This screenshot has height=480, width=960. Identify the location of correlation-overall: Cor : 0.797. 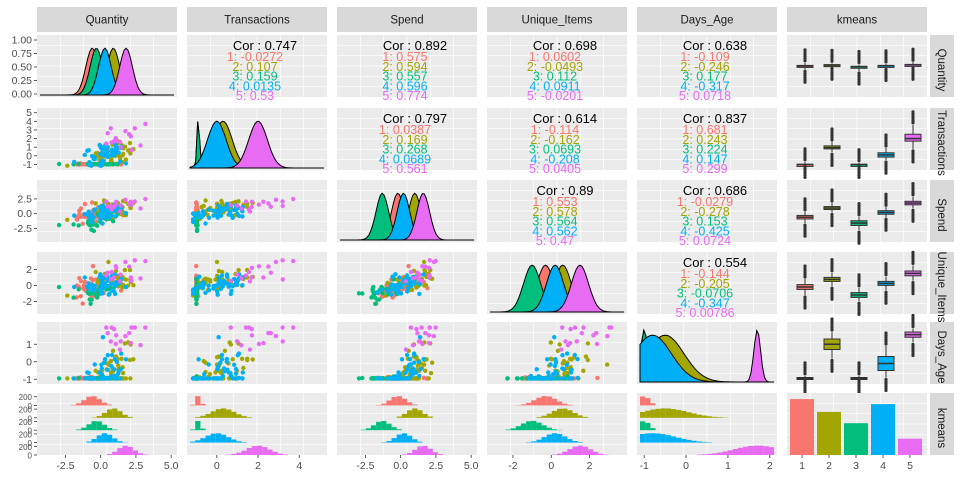
(415, 118).